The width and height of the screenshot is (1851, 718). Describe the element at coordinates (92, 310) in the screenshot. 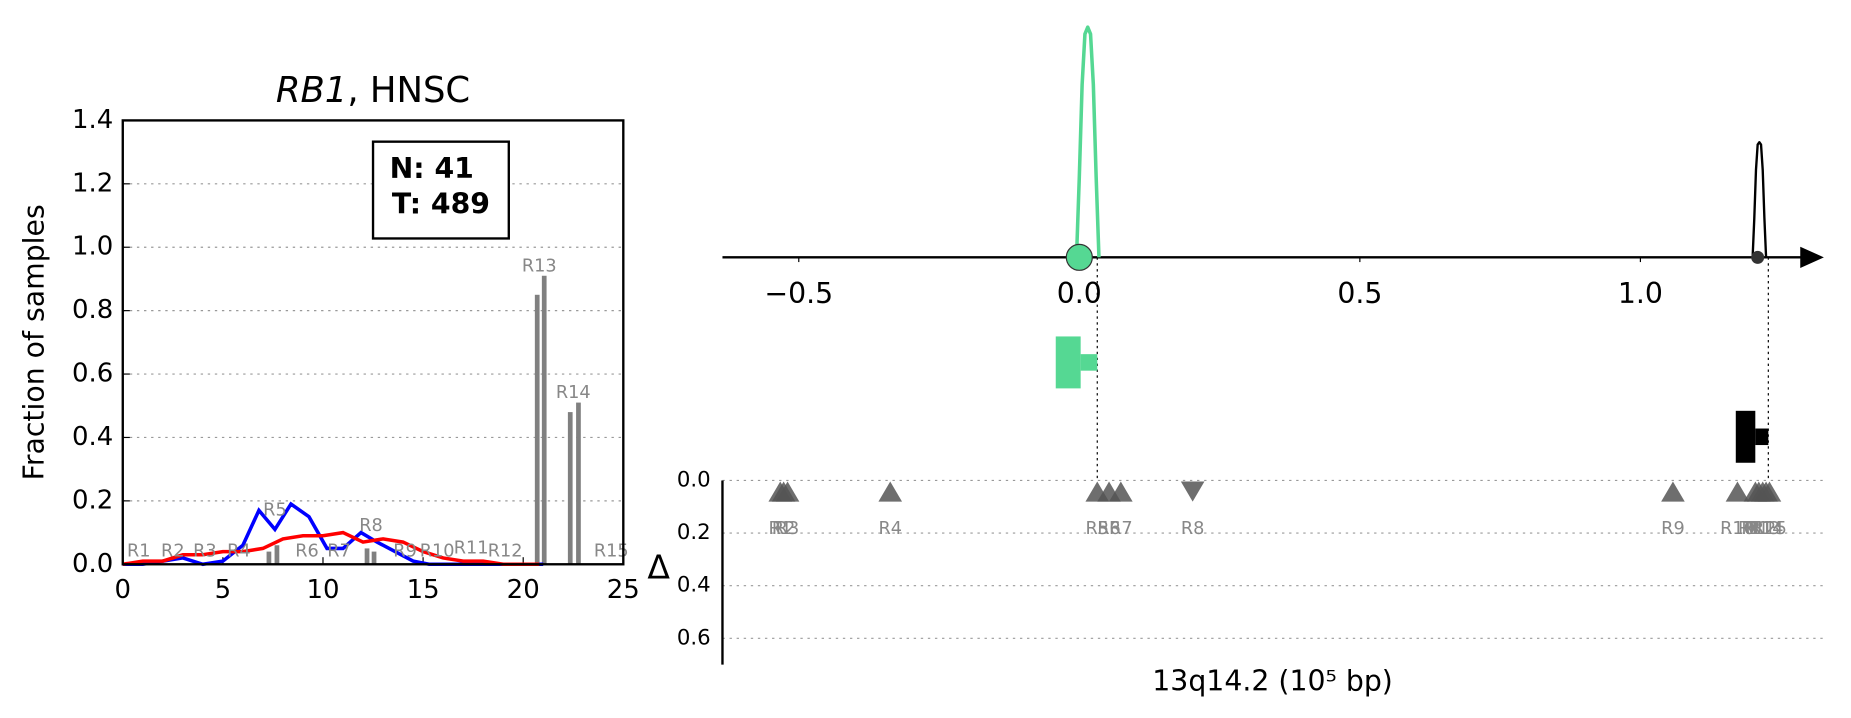

I see `y-tick-label: 0.8` at that location.